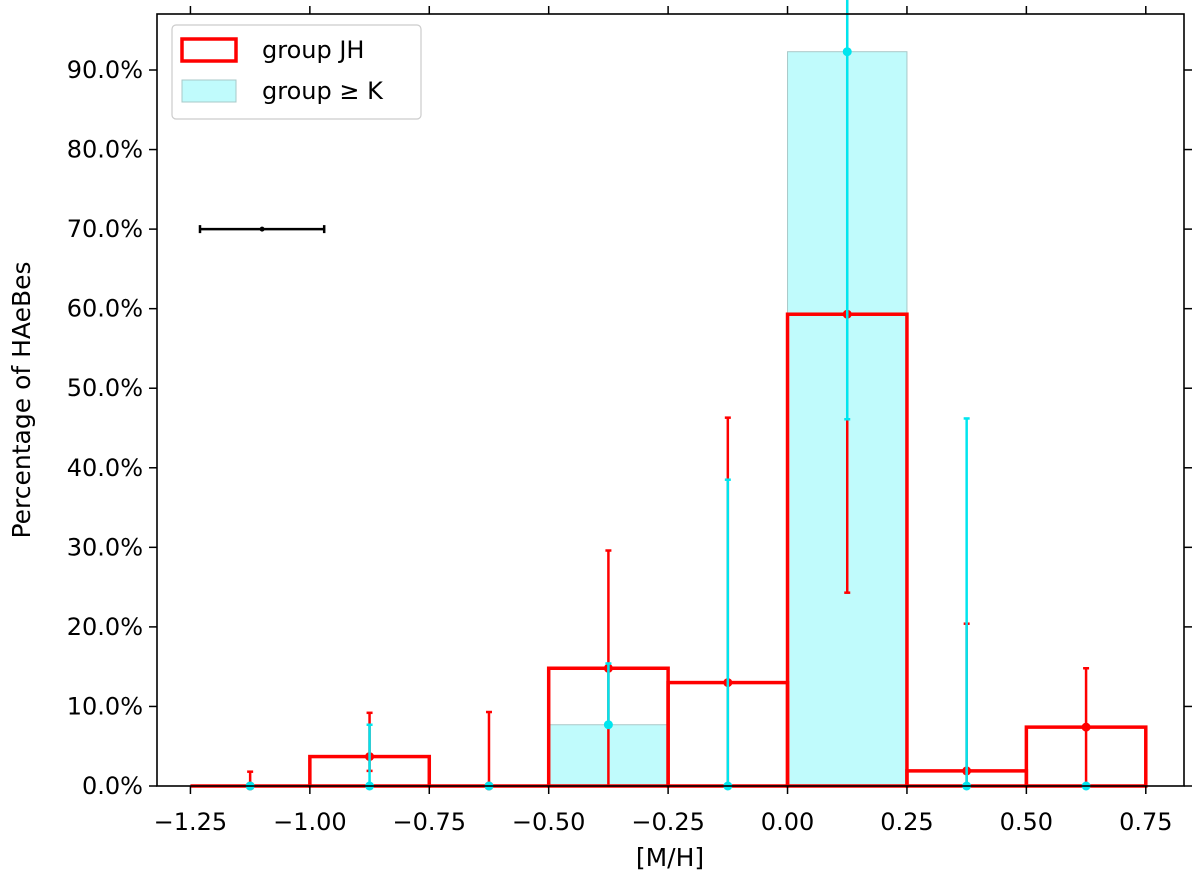 Image resolution: width=1200 pixels, height=878 pixels. I want to click on x-tick-label-4: −0.25, so click(668, 822).